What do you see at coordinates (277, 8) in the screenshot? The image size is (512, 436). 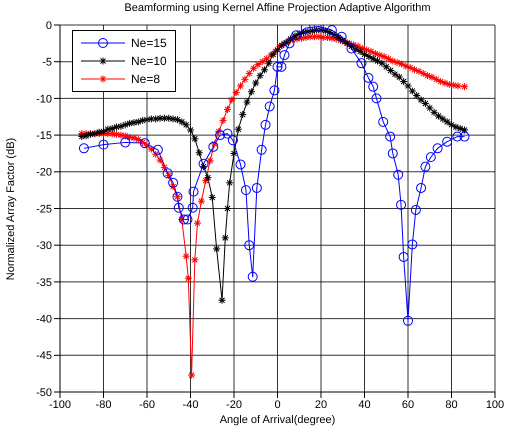 I see `chart-title: Beamforming using Kernel Affine Projection Adaptive Algorithm` at bounding box center [277, 8].